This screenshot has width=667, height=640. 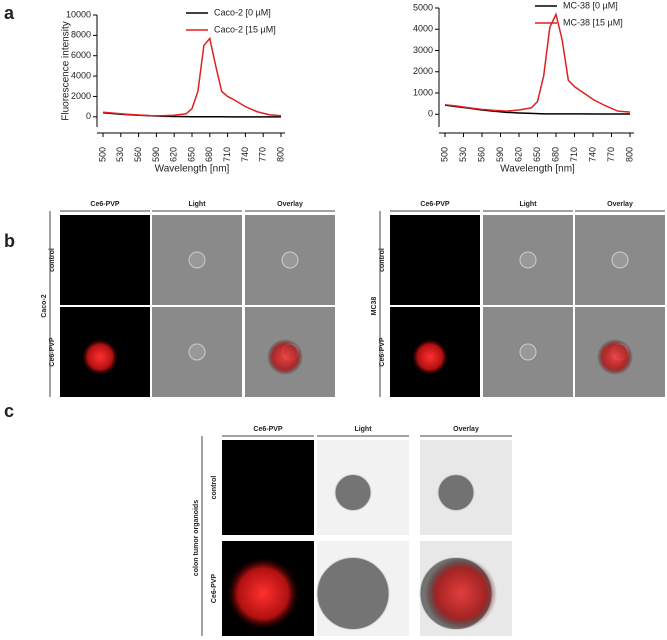 What do you see at coordinates (423, 92) in the screenshot?
I see `y-tick-label: 1000` at bounding box center [423, 92].